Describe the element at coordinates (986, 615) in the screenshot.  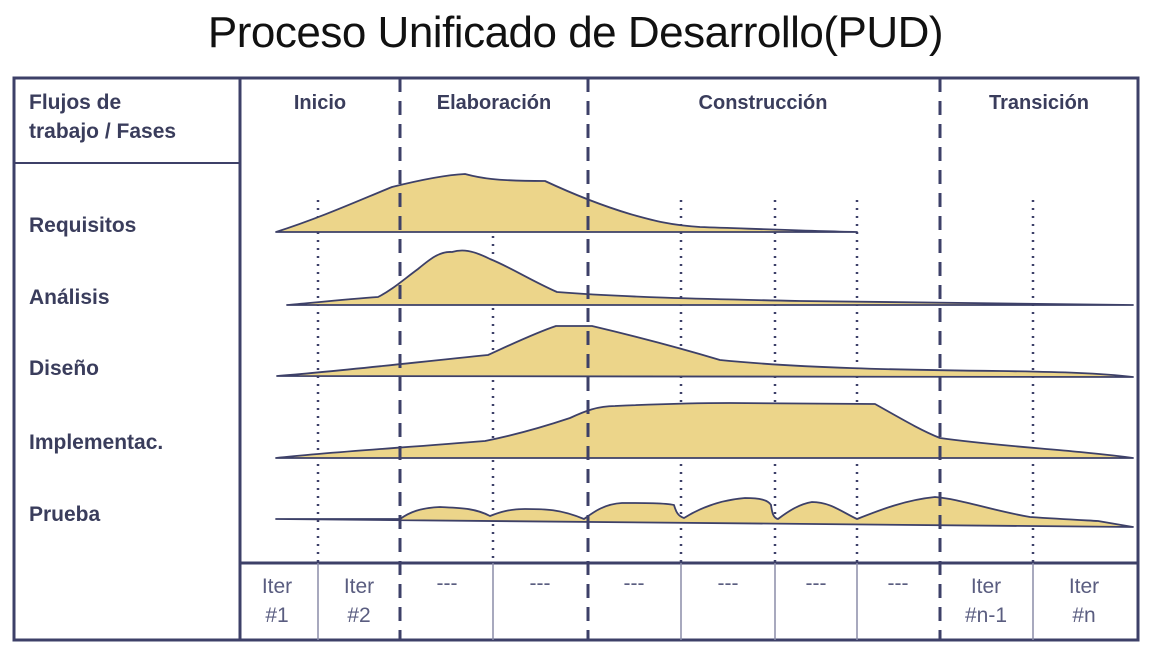
I see `iteration-9-line2: #n-1` at that location.